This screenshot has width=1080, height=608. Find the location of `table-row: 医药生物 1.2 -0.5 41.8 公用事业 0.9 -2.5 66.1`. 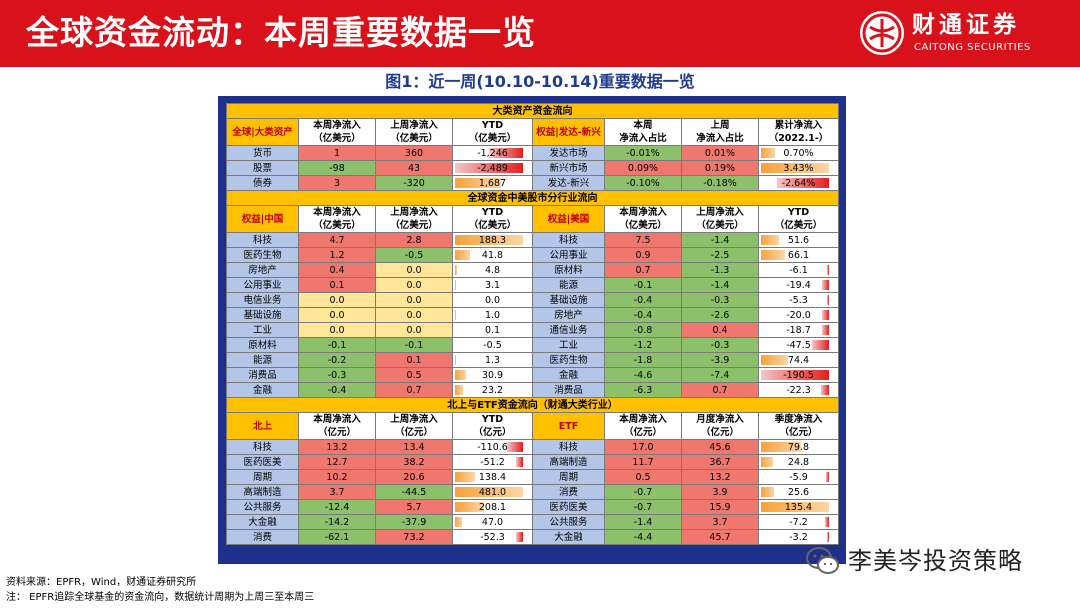

table-row: 医药生物 1.2 -0.5 41.8 公用事业 0.9 -2.5 66.1 is located at coordinates (532, 255).